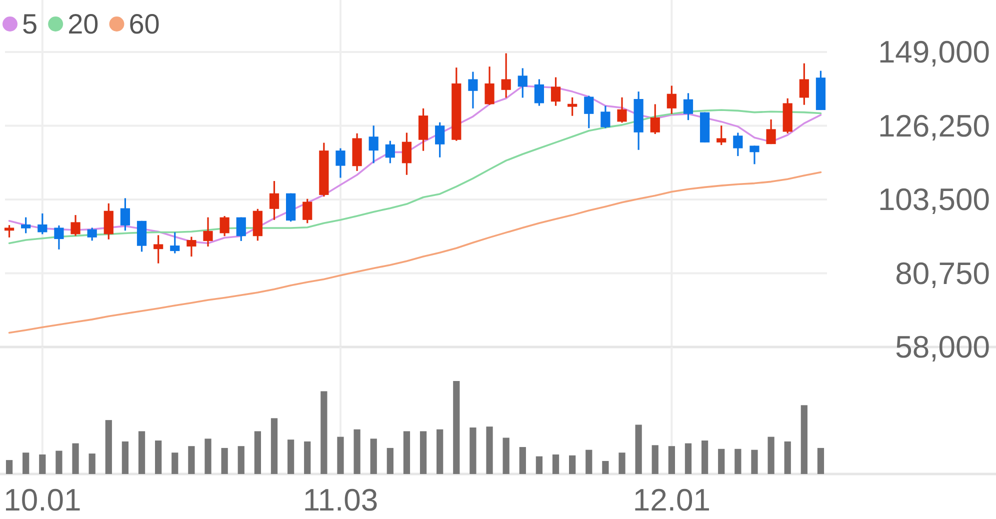 The height and width of the screenshot is (519, 996). I want to click on x-tick-label: 10.01, so click(43, 500).